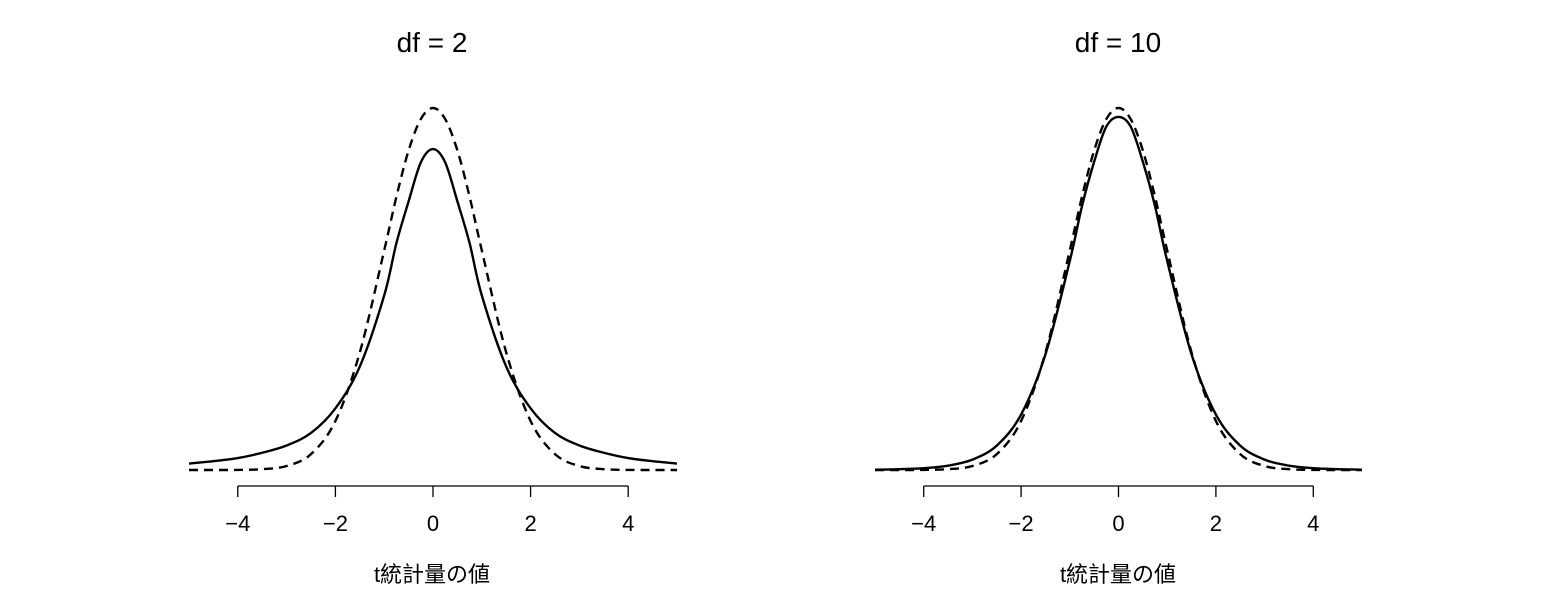 The height and width of the screenshot is (592, 1552). I want to click on chart-title: df = 2, so click(432, 42).